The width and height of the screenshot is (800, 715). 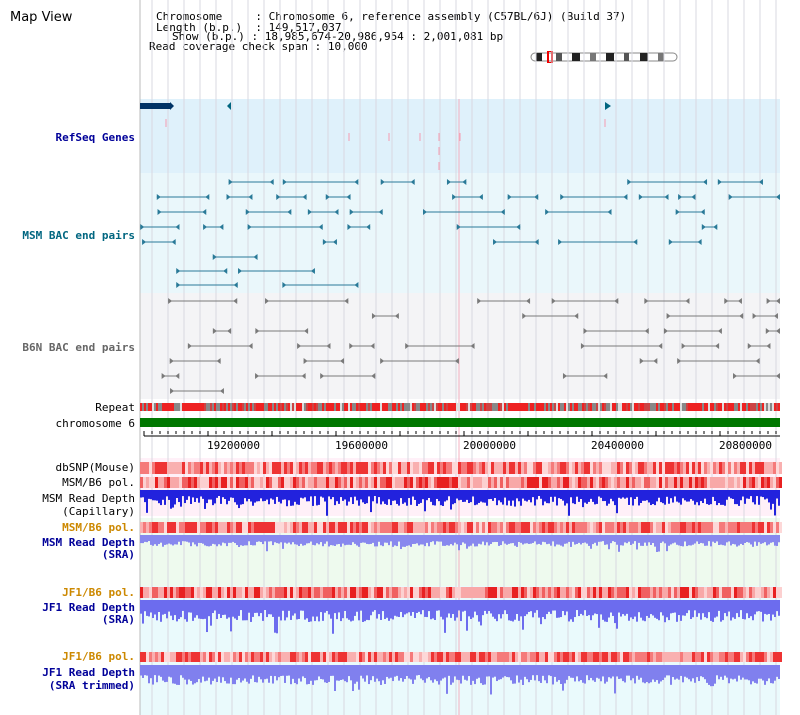 I want to click on chromosome-bar, so click(x=460, y=422).